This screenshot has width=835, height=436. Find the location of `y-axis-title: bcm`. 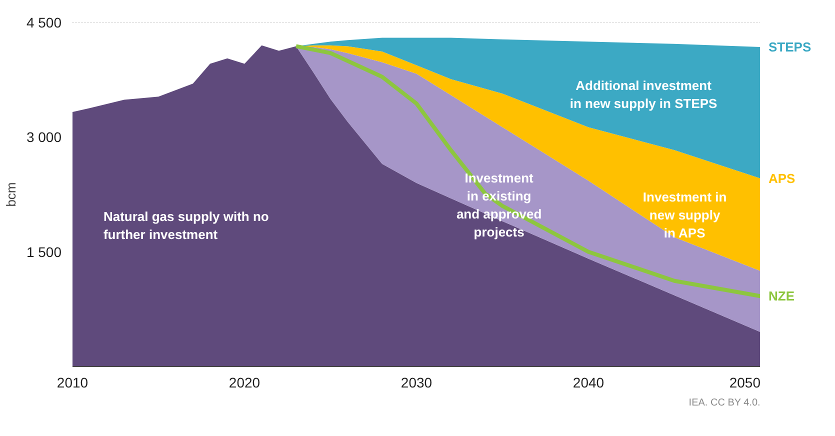

y-axis-title: bcm is located at coordinates (10, 194).